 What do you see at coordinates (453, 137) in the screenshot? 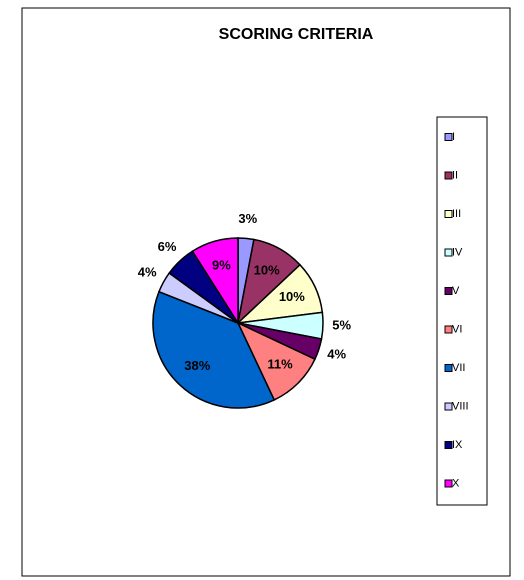
I see `legend-label: I` at bounding box center [453, 137].